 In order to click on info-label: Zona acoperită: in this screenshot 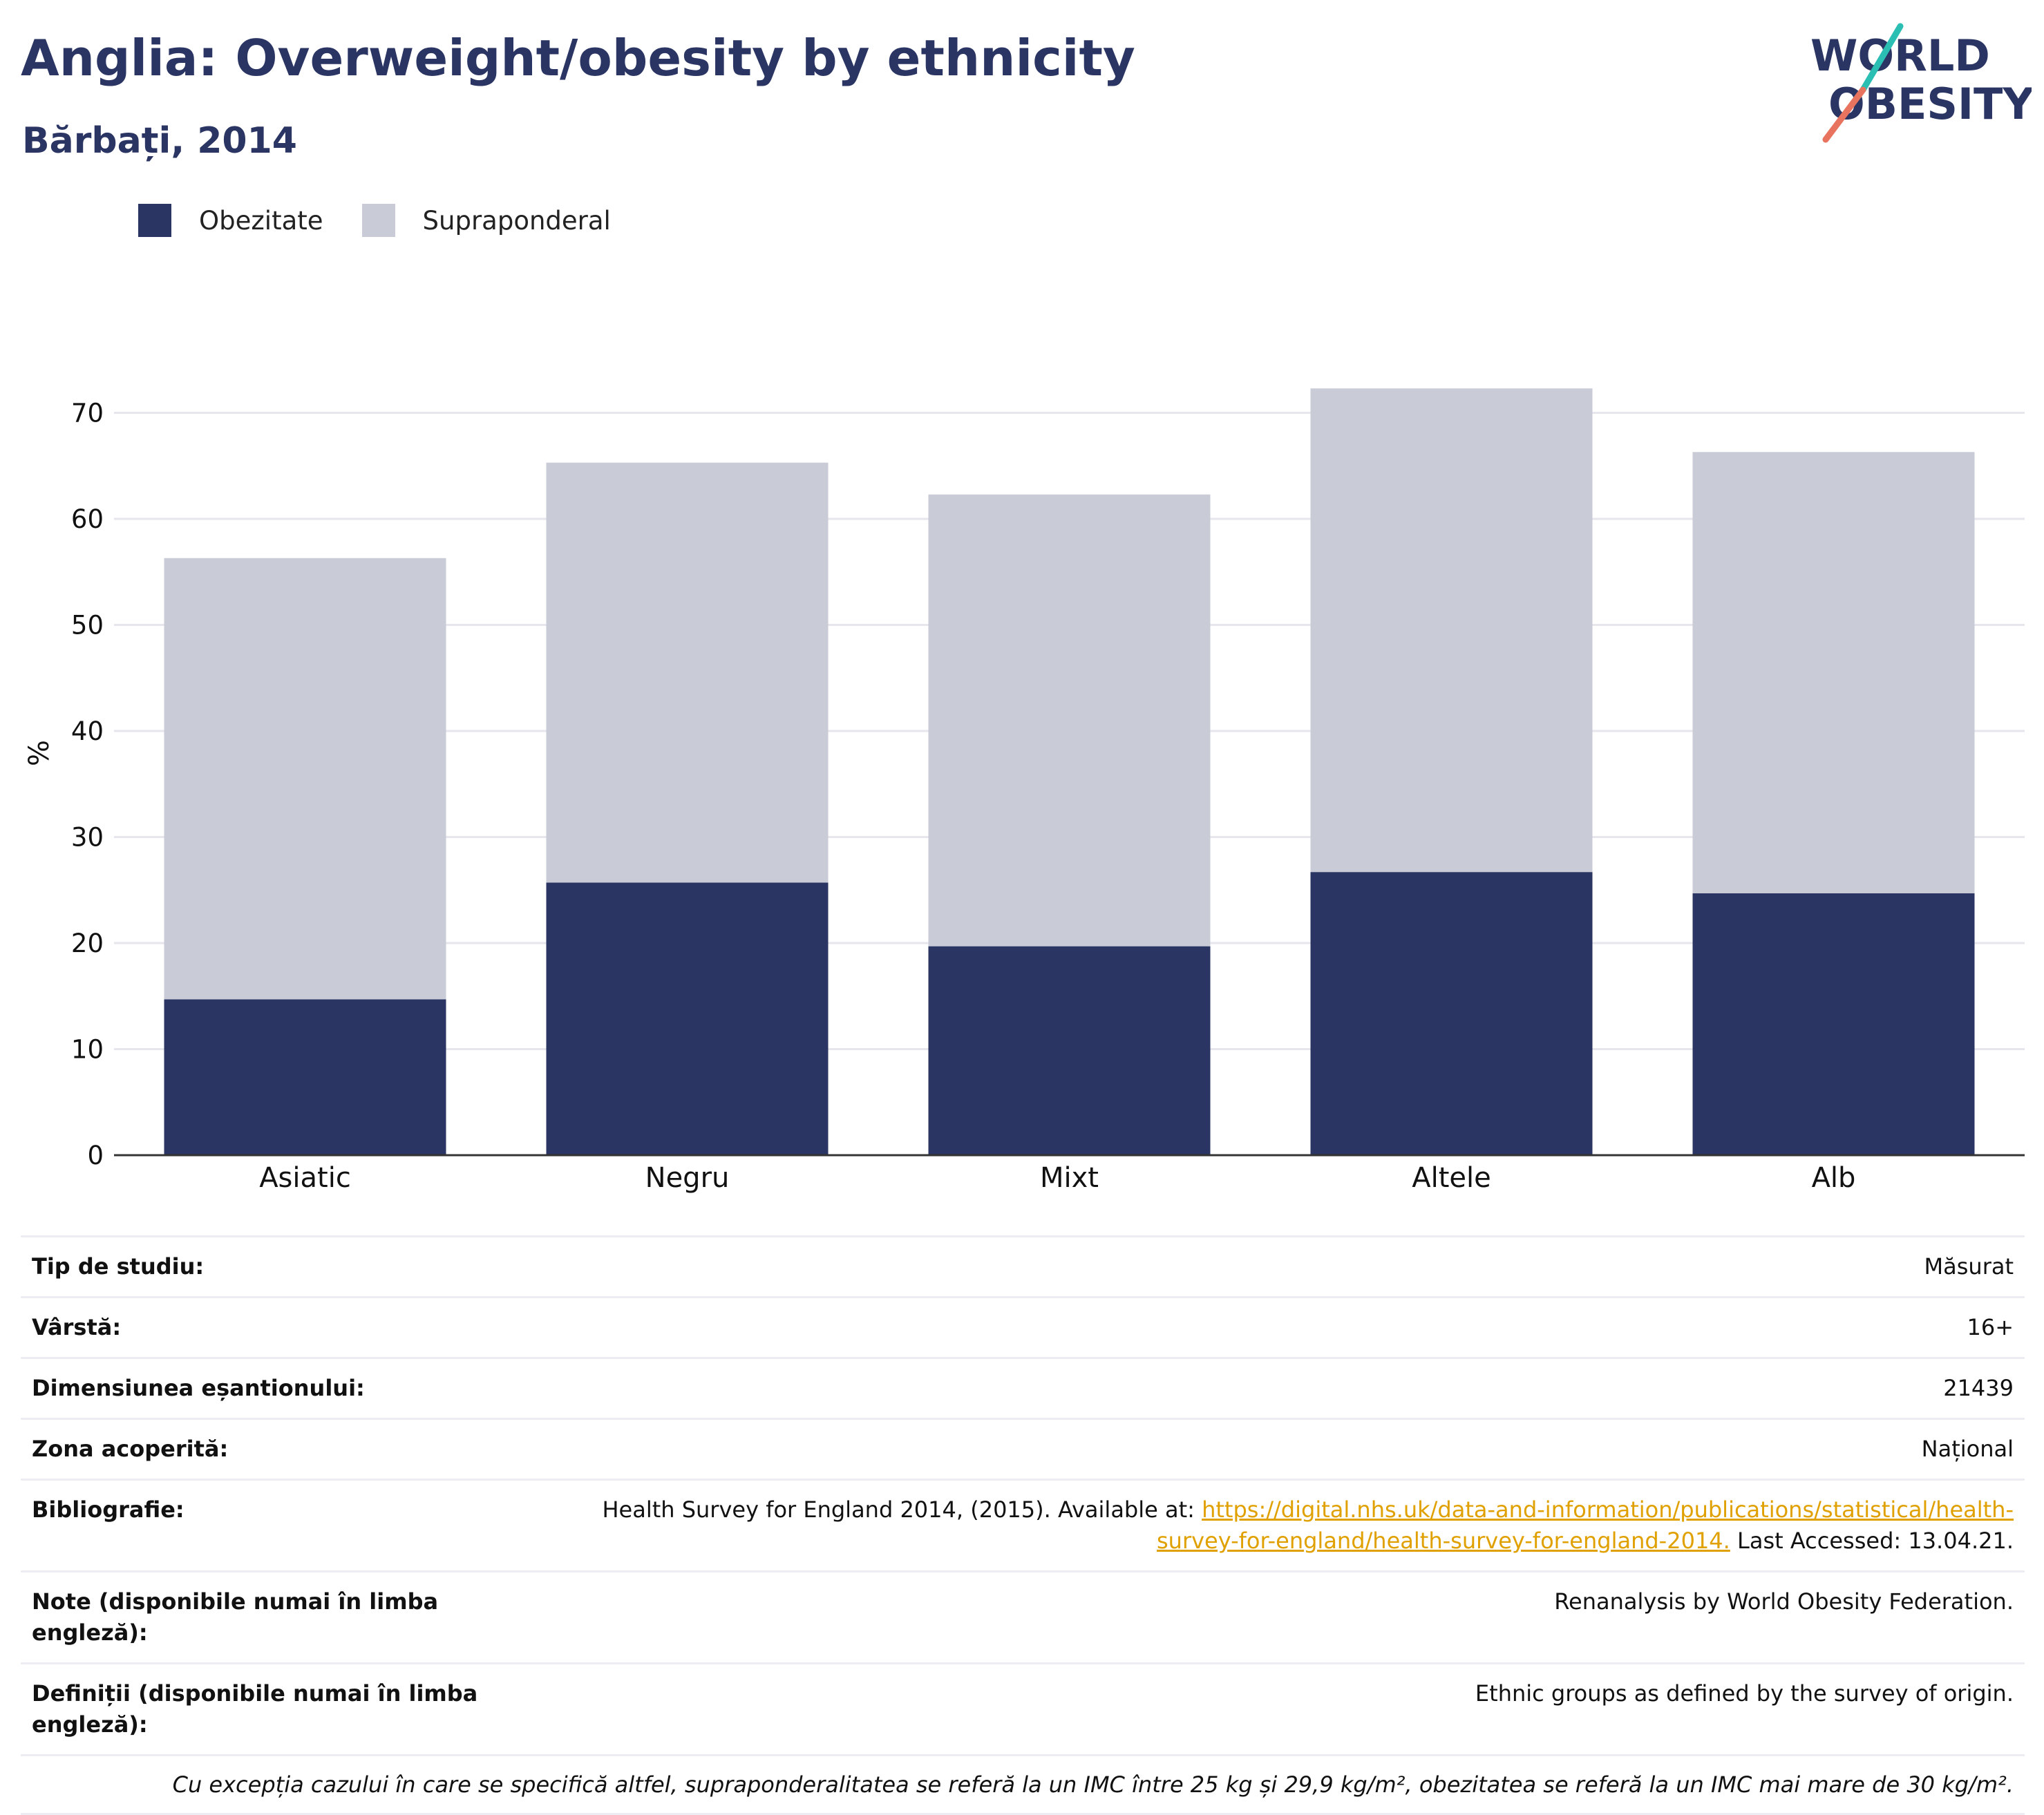, I will do `click(130, 1449)`.